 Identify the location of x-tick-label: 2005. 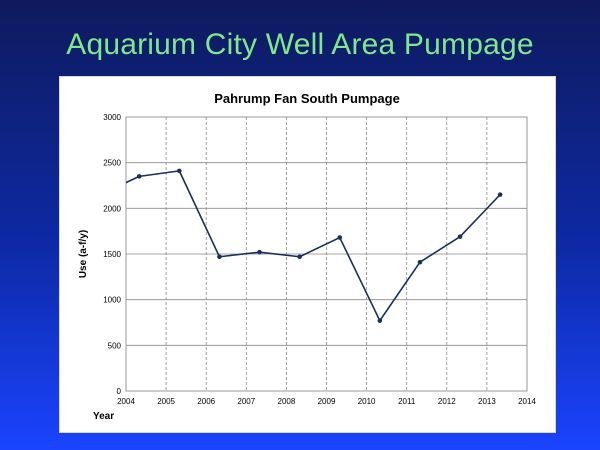
(166, 401).